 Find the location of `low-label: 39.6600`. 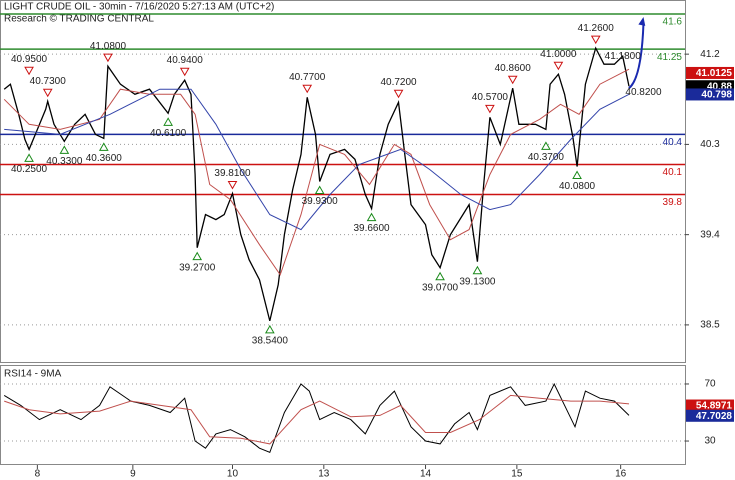

low-label: 39.6600 is located at coordinates (371, 228).